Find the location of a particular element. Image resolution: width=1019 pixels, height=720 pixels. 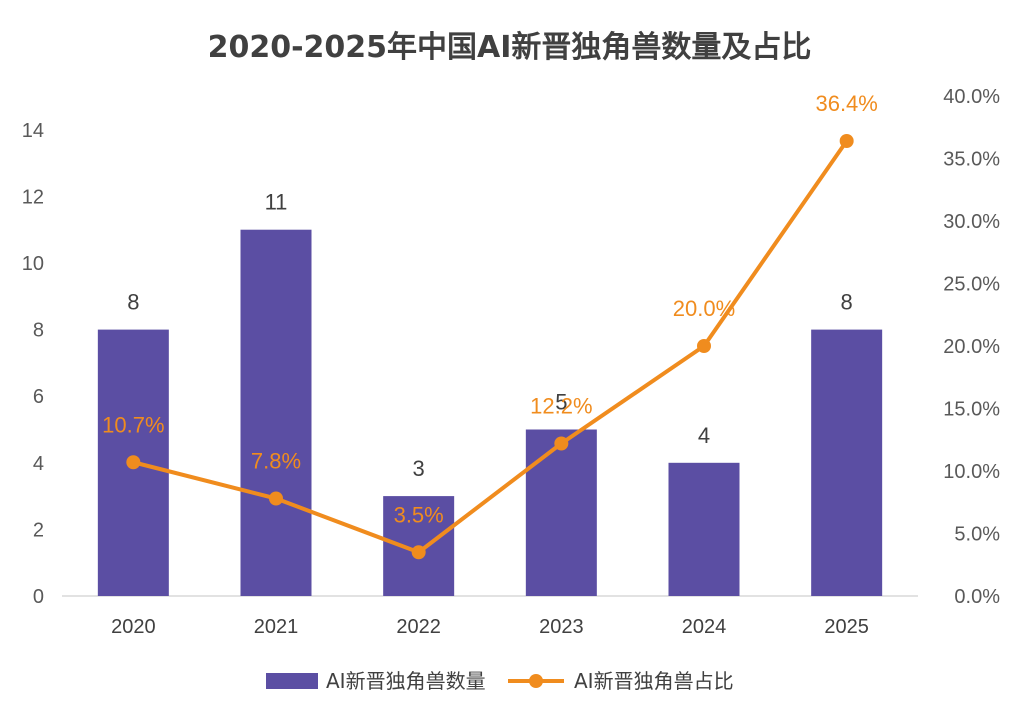

legend-label-line: AI新晋独角兽占比 is located at coordinates (654, 681).